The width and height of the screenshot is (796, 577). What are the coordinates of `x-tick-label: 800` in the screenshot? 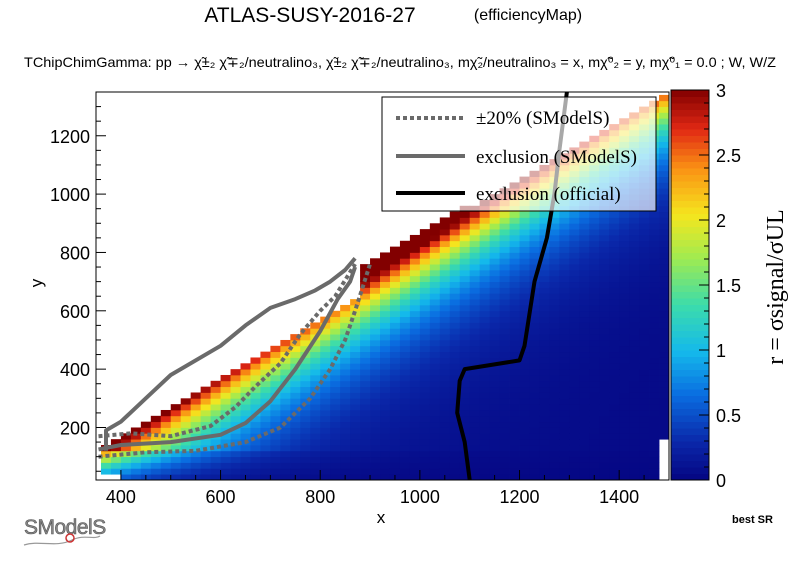 It's located at (320, 497).